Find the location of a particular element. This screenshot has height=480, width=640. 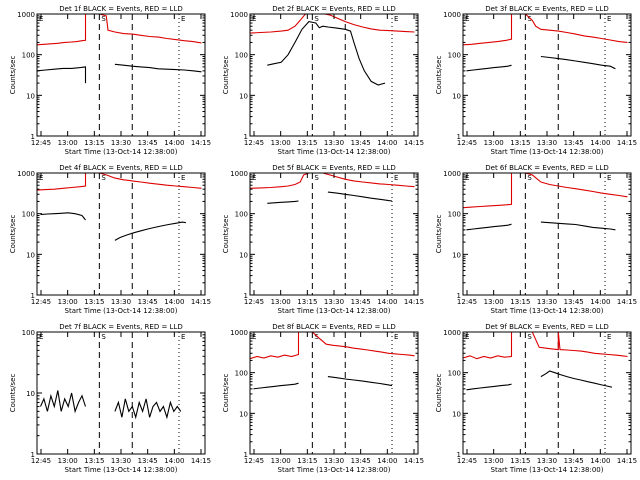

chart-title: Det 9f BLACK = Events, RED = LLD is located at coordinates (546, 327).